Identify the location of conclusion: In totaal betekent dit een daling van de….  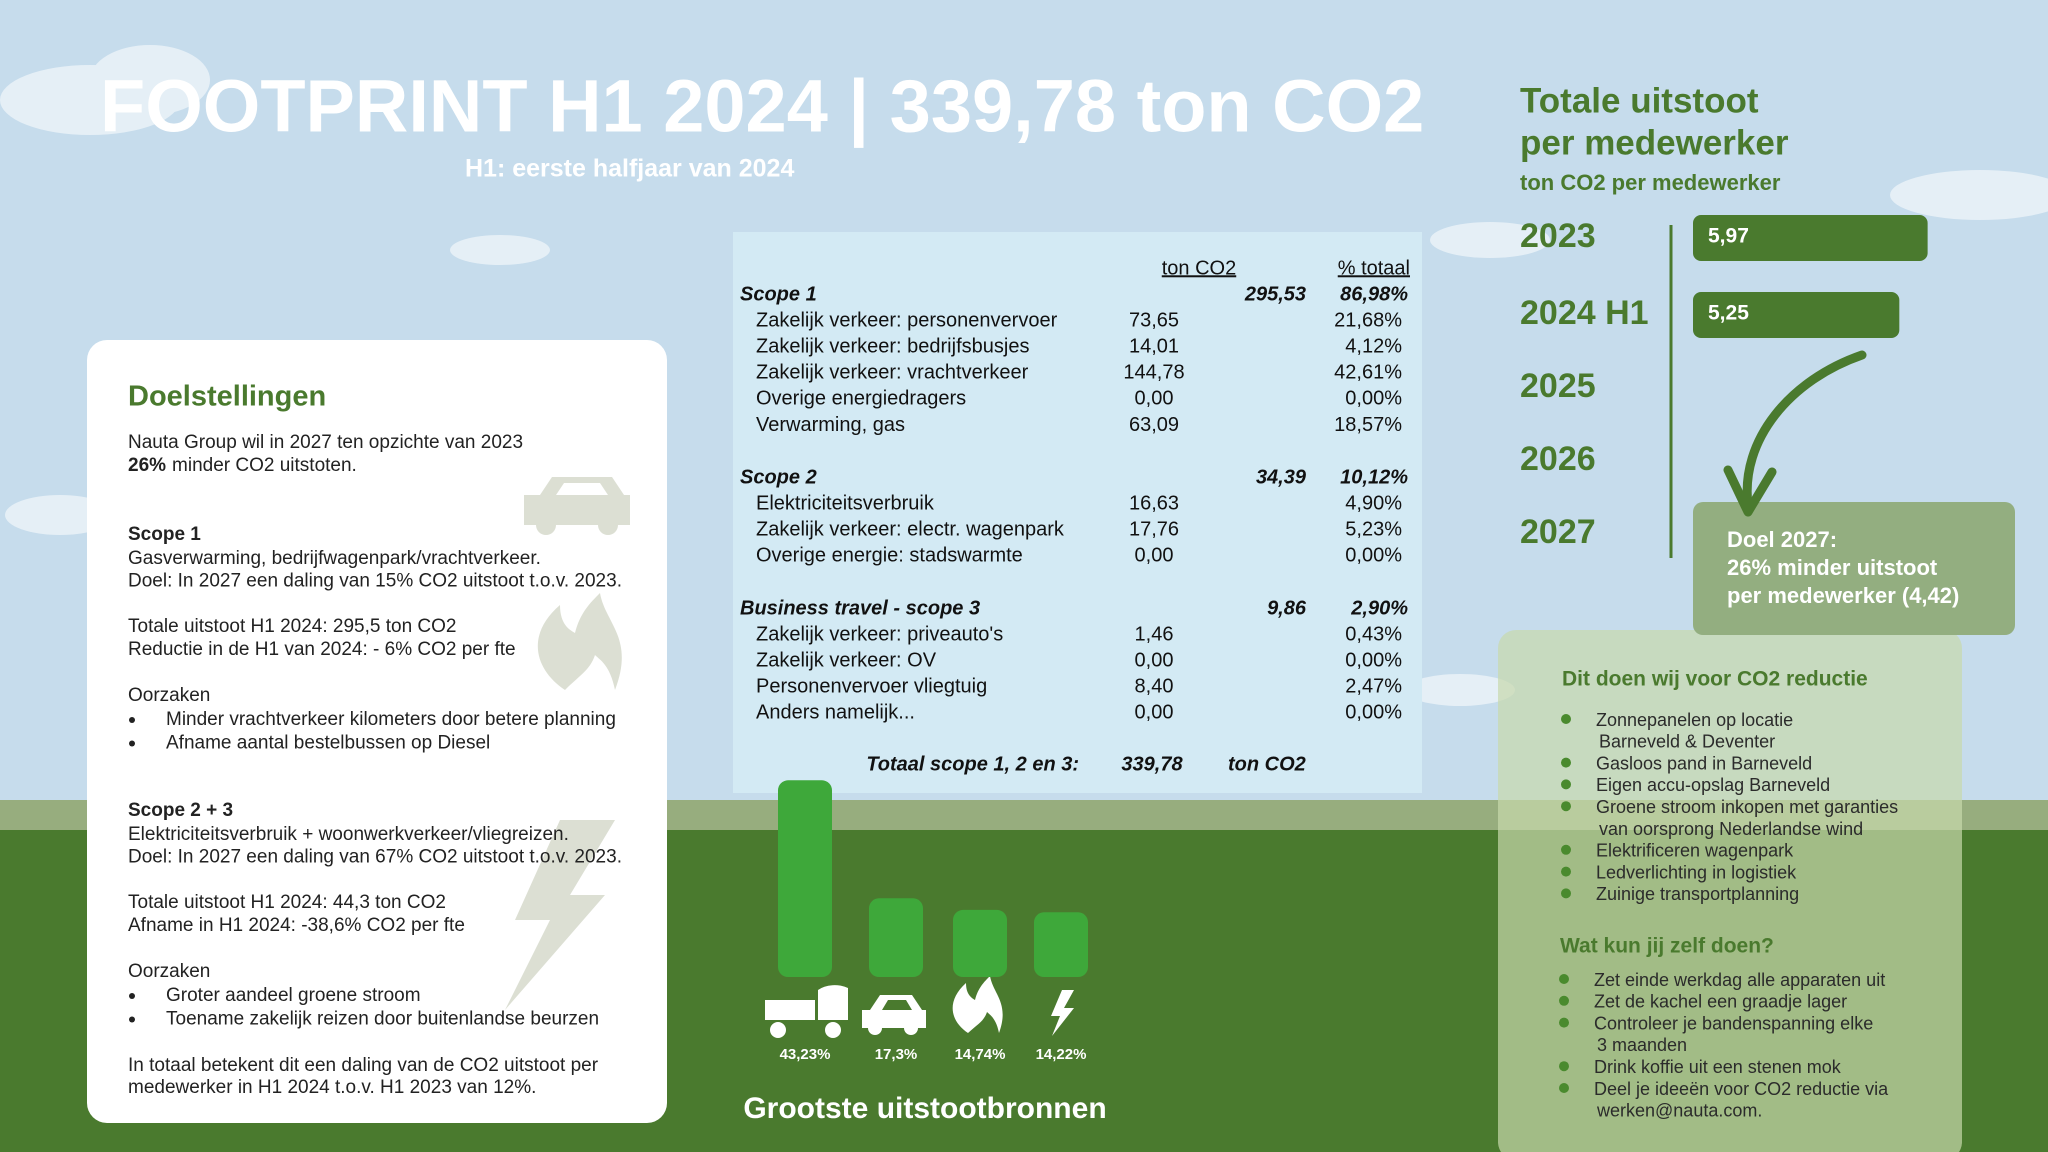
(363, 1065).